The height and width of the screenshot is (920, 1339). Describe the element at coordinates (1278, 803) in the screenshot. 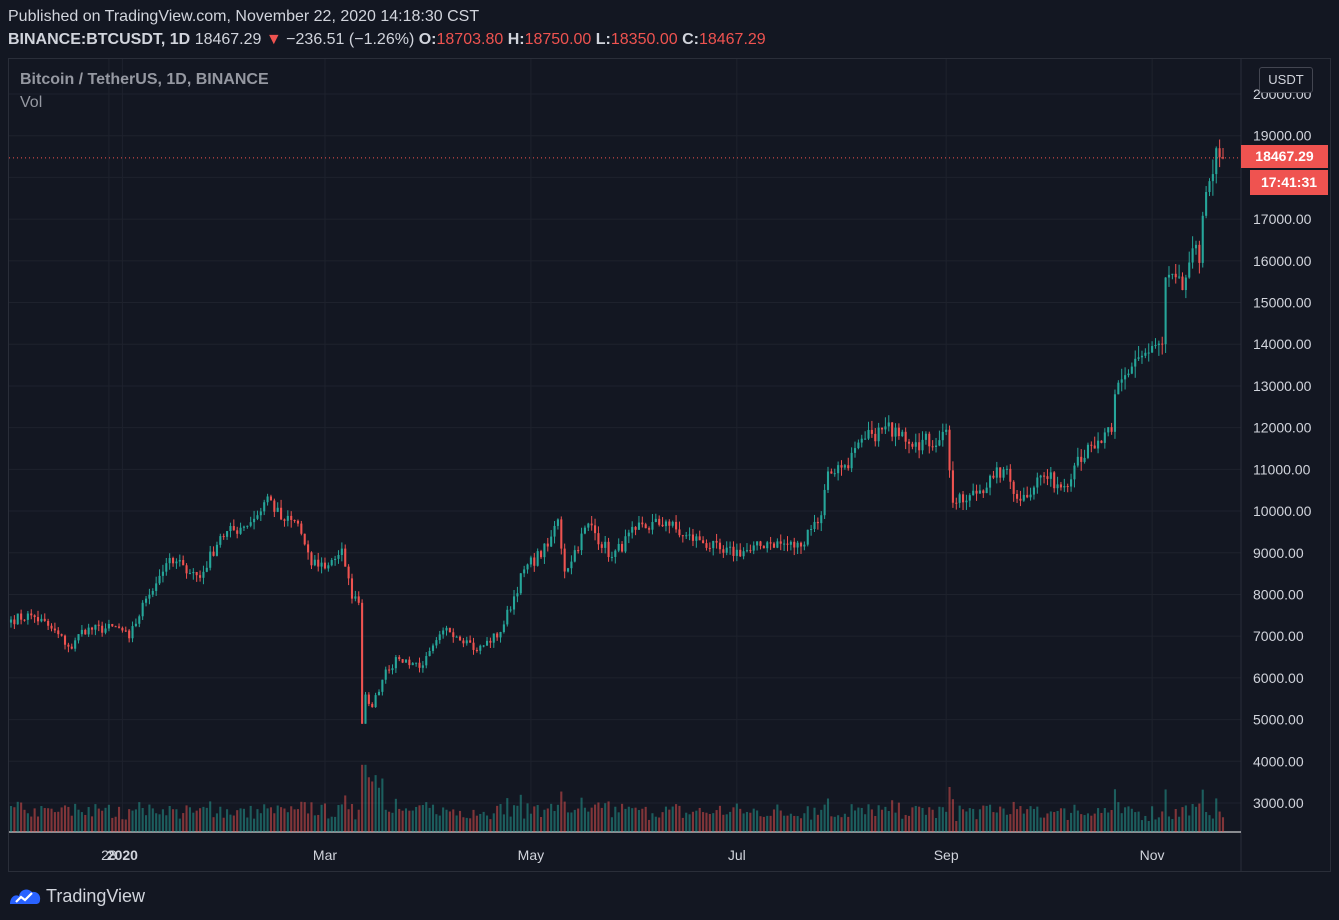

I see `price-tick-label: 3000.00` at that location.